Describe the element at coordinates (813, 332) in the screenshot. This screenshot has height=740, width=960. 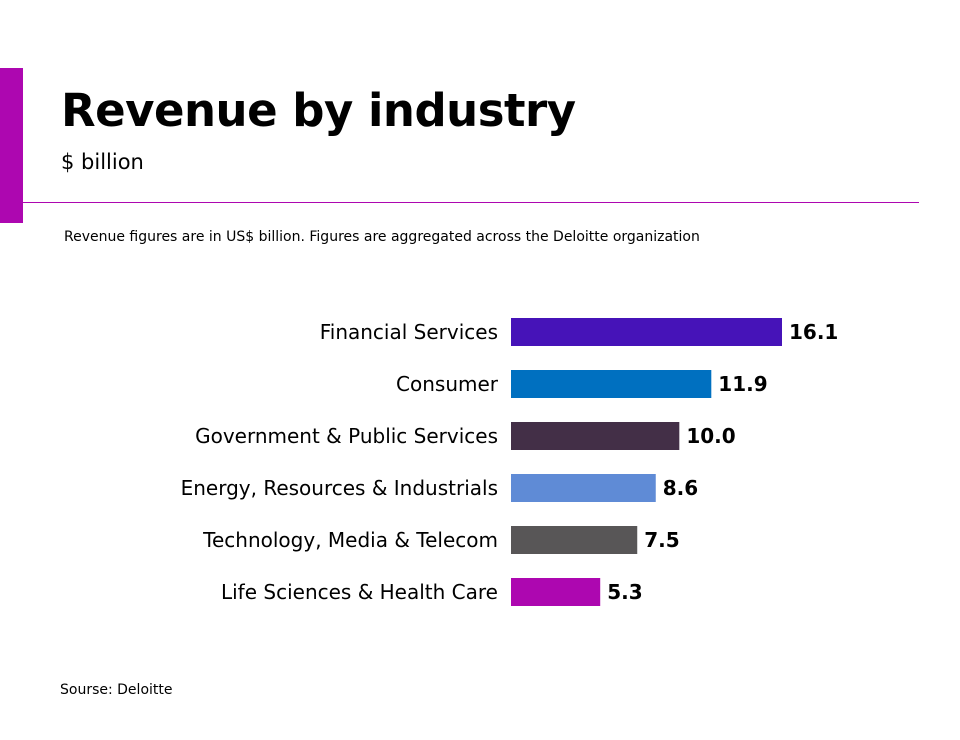
I see `value-label: 16.1` at that location.